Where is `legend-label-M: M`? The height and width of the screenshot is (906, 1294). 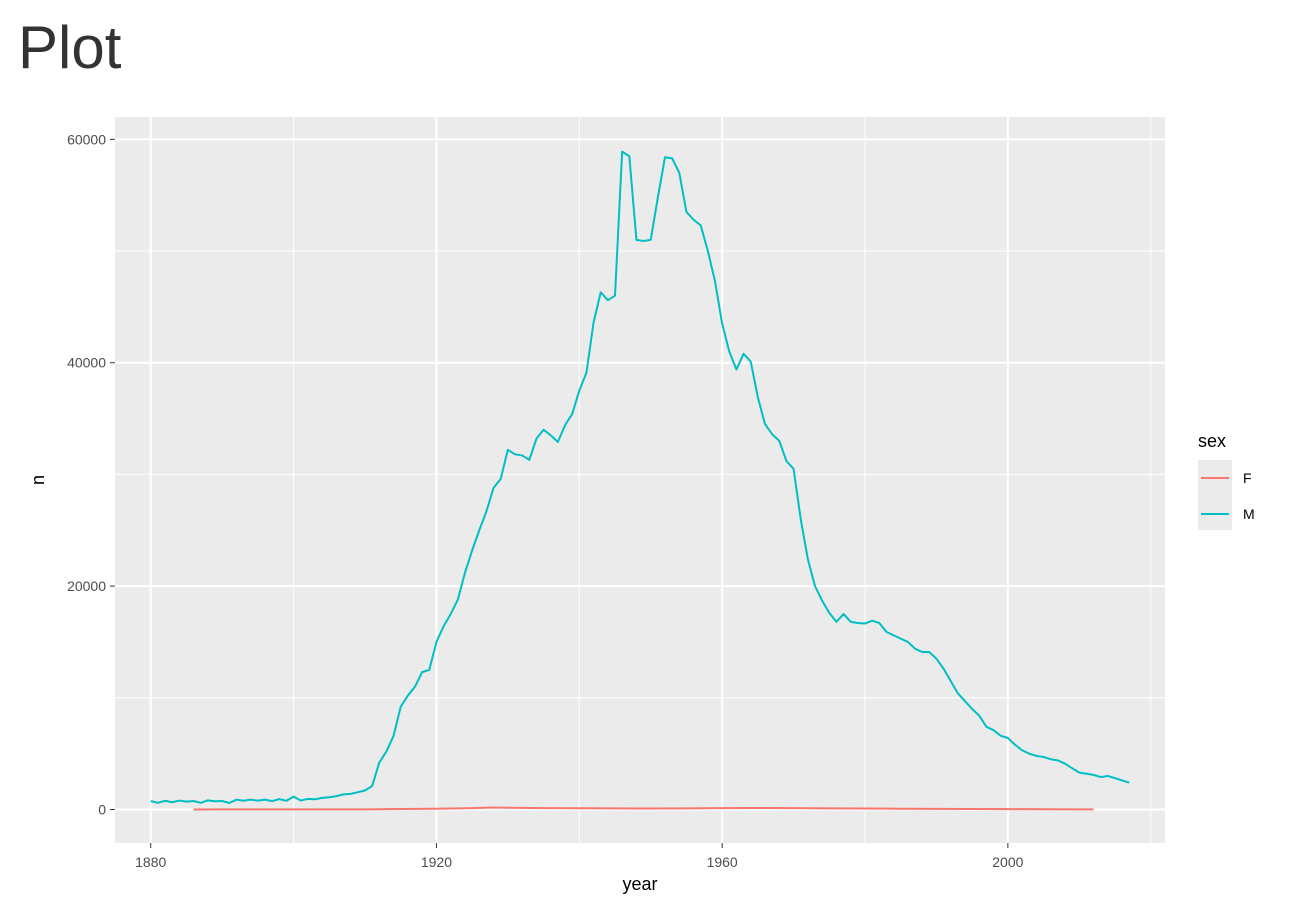 legend-label-M: M is located at coordinates (1249, 514).